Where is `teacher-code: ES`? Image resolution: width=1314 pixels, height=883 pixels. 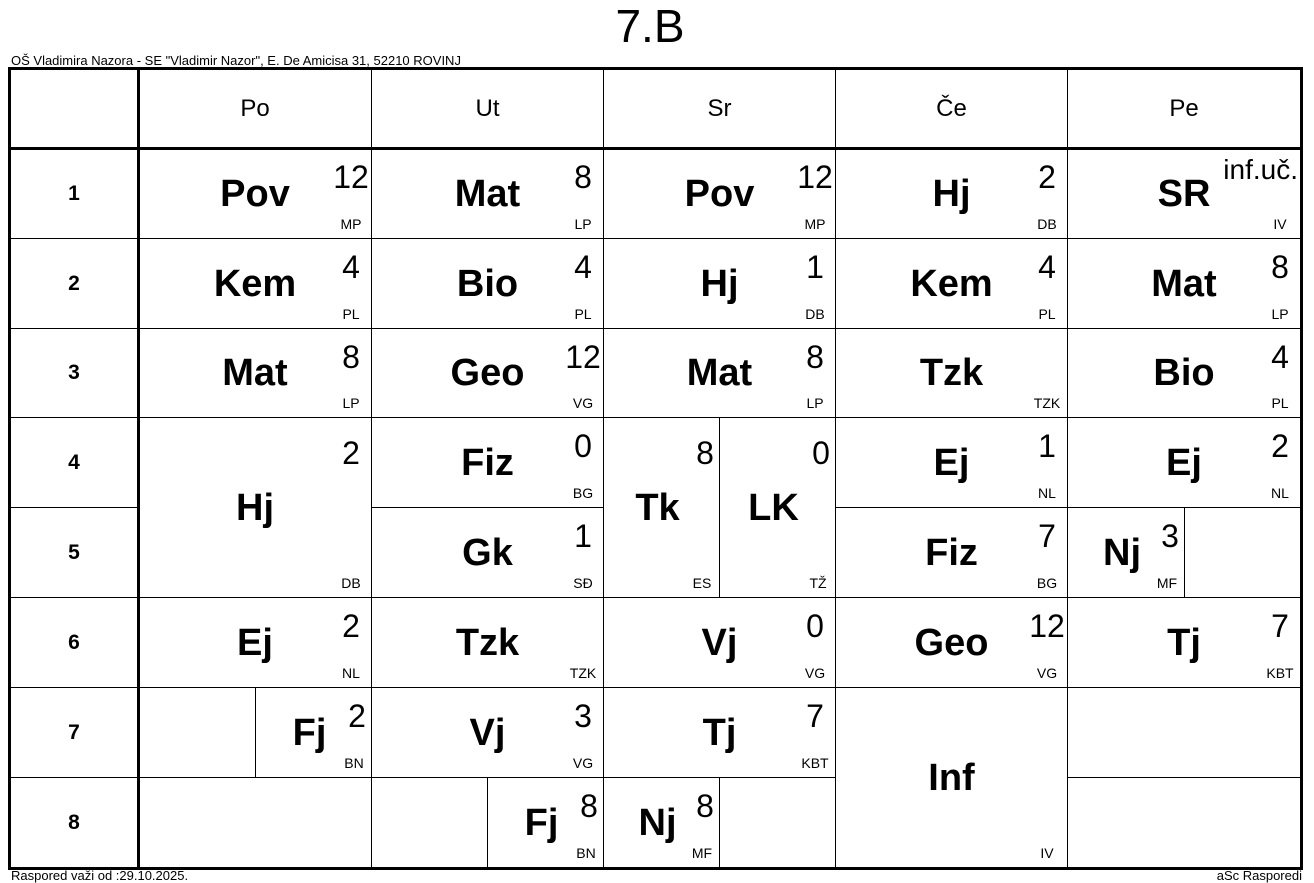 teacher-code: ES is located at coordinates (702, 583).